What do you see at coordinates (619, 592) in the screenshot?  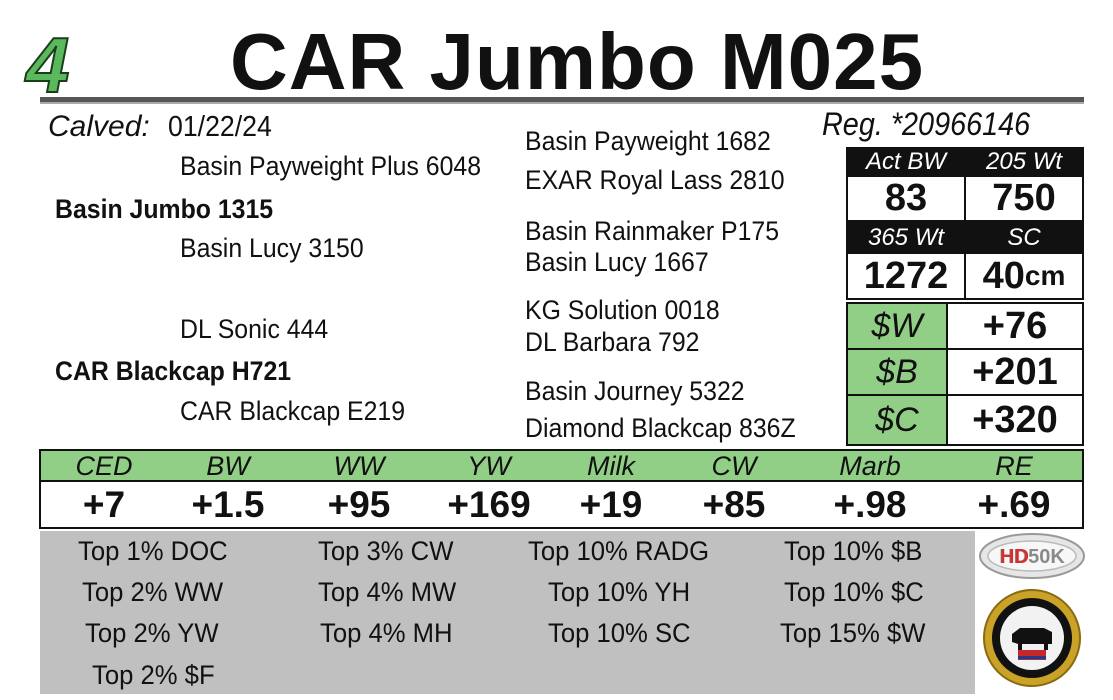 I see `ranking-item: Top 10% YH` at bounding box center [619, 592].